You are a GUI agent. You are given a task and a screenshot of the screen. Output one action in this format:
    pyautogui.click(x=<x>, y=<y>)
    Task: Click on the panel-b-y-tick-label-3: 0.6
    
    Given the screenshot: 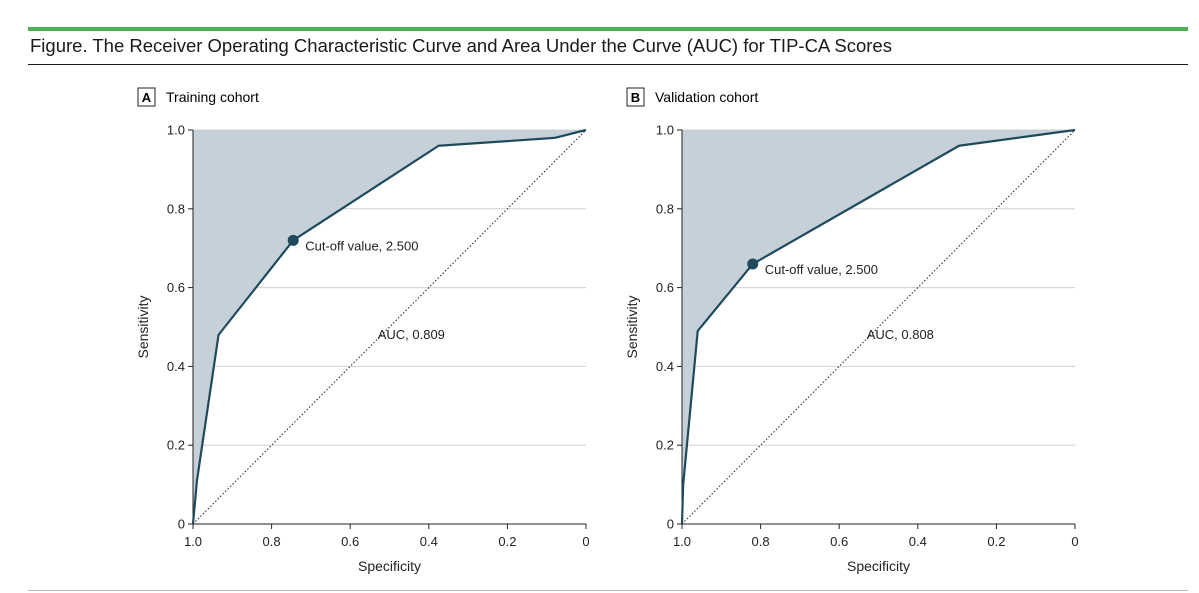 What is the action you would take?
    pyautogui.click(x=665, y=287)
    